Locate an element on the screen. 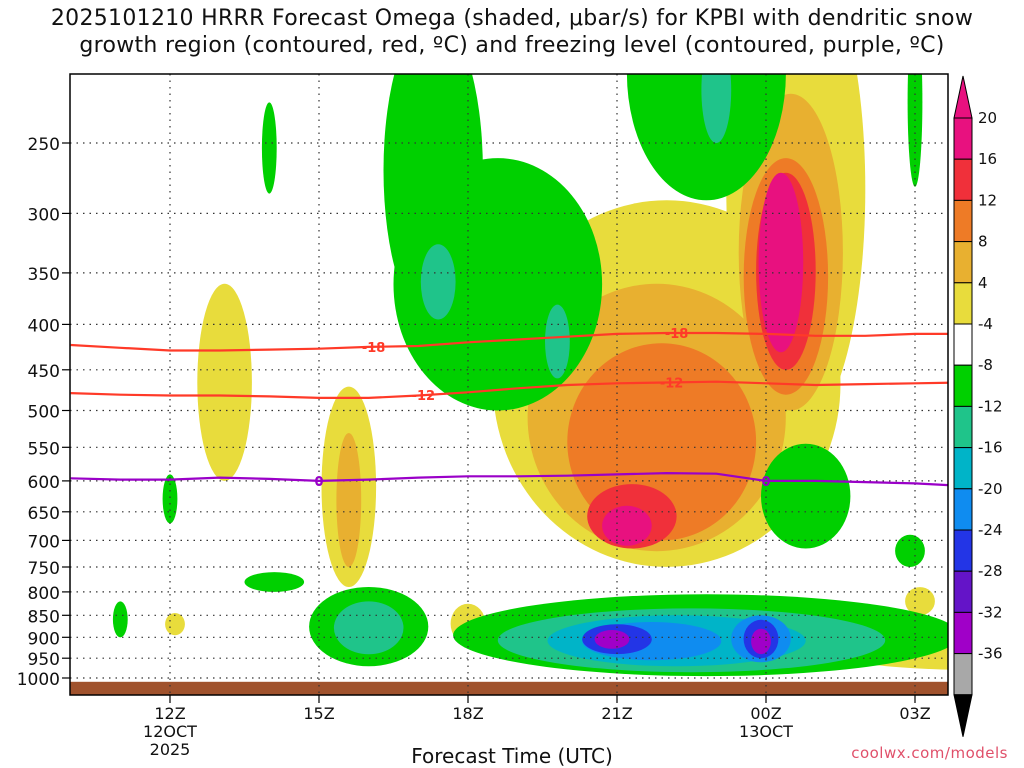 This screenshot has width=1024, height=768. x-tick-label-00Z: 00Z is located at coordinates (765, 713).